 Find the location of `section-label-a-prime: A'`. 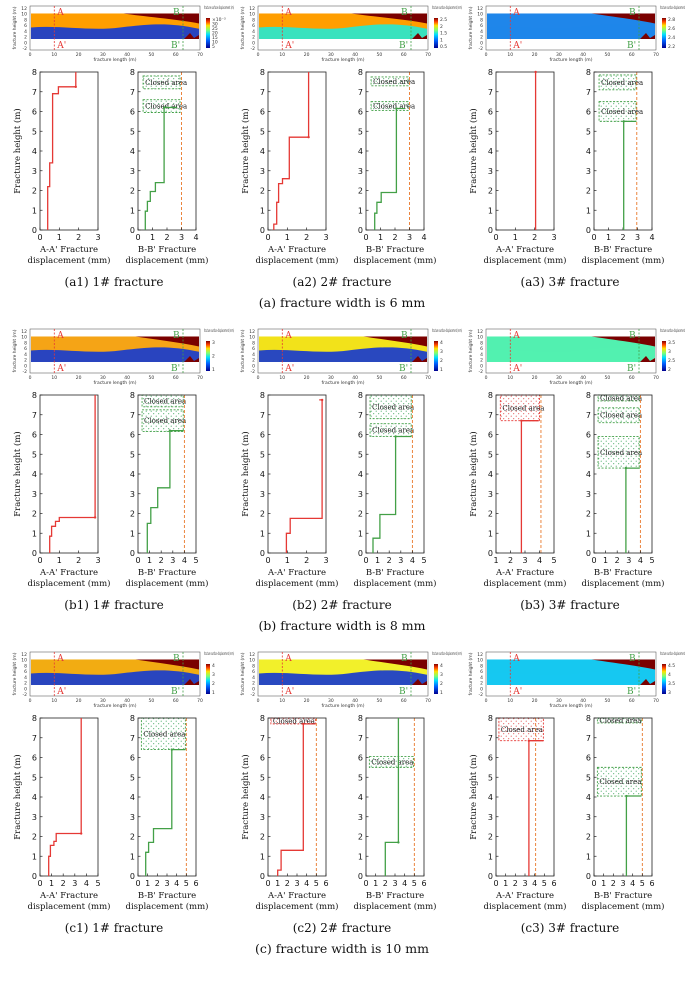

section-label-a-prime: A' is located at coordinates (61, 46).